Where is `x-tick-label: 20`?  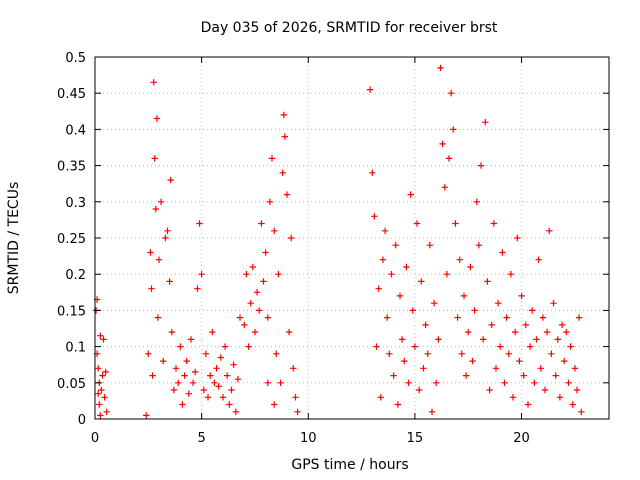
x-tick-label: 20 is located at coordinates (521, 438).